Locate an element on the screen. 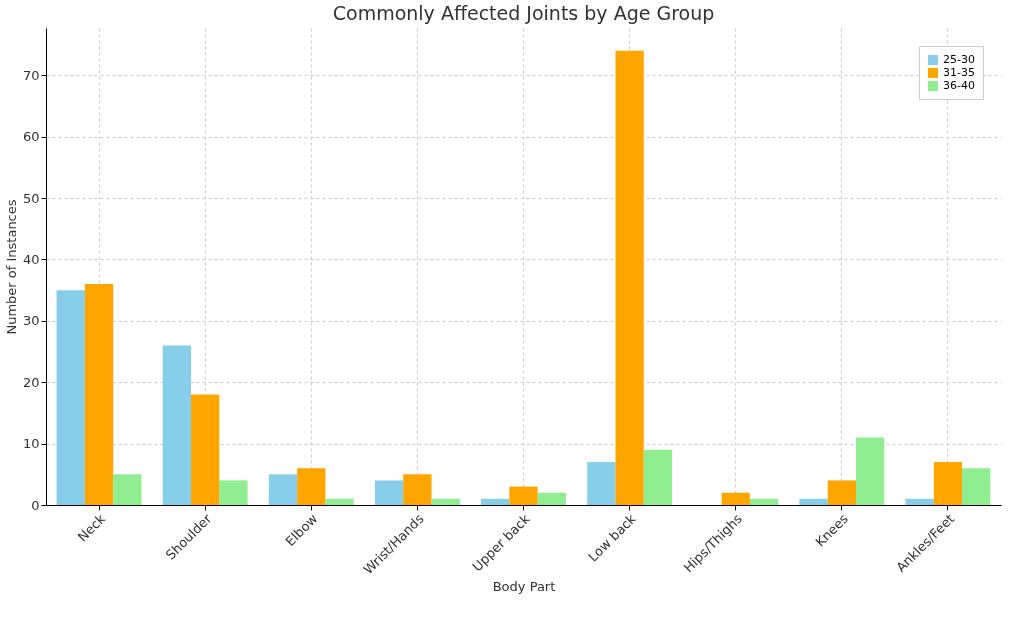  y-tick-label: 0 is located at coordinates (35, 505).